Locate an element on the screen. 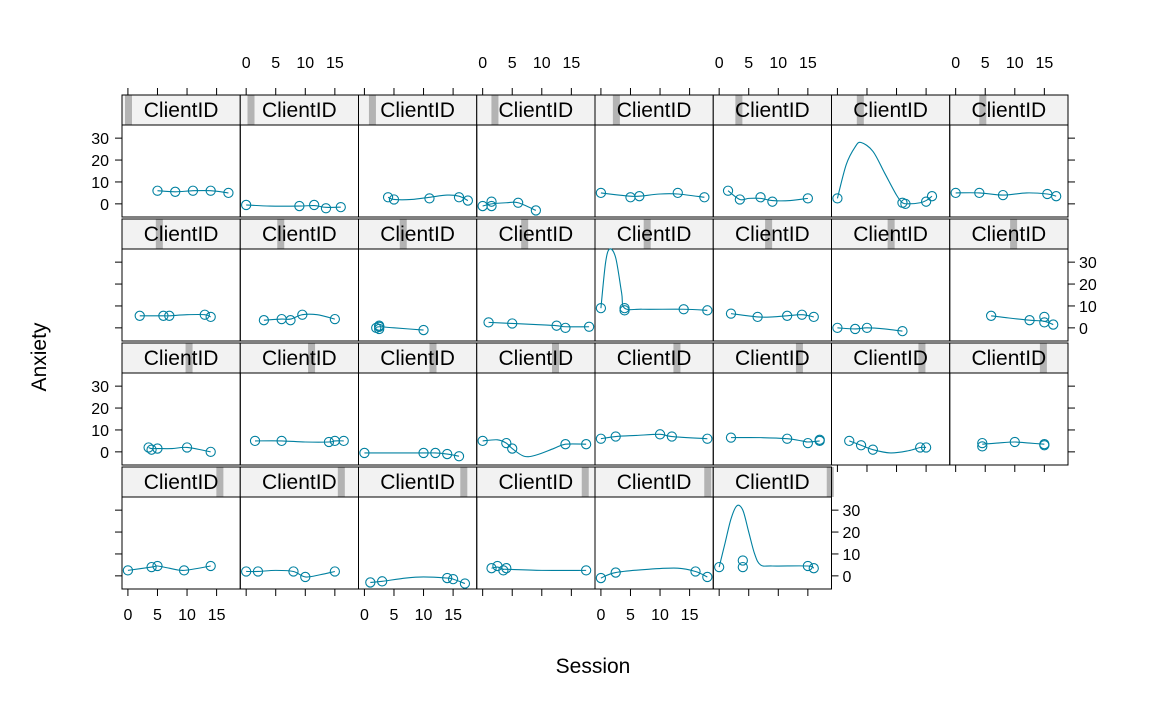  x-tick-label-bottom: 0 is located at coordinates (364, 615).